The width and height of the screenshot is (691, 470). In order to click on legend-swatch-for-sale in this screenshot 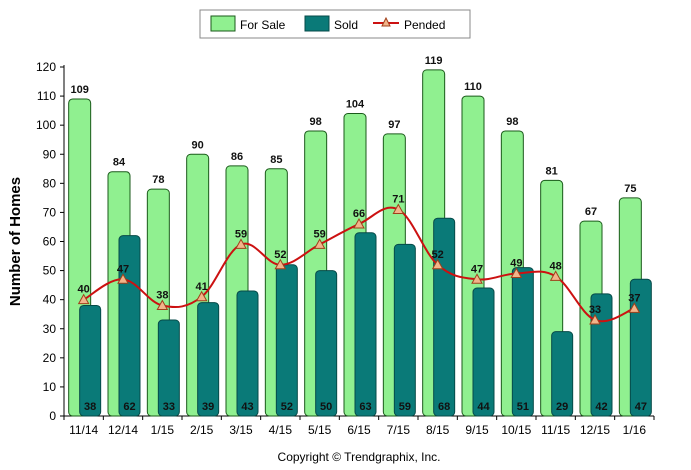, I will do `click(223, 23)`.